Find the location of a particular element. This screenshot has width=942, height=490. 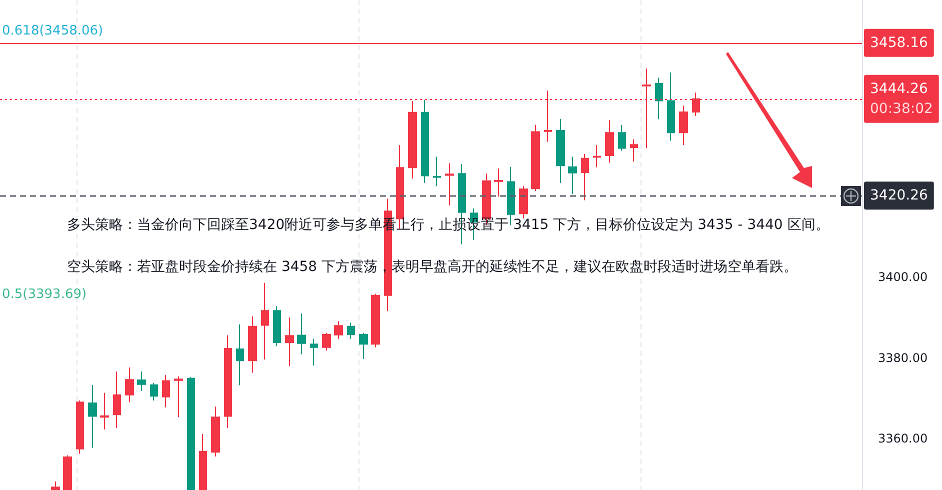

ref-line-label: 3420.26 is located at coordinates (899, 196).